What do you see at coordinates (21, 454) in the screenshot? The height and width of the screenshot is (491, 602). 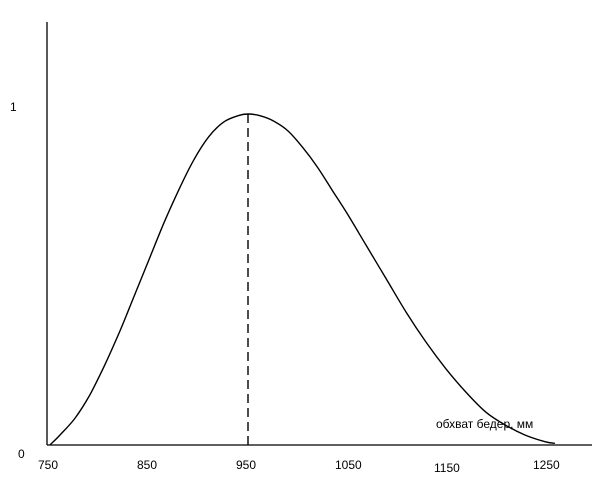 I see `y-tick-label-0: 0` at bounding box center [21, 454].